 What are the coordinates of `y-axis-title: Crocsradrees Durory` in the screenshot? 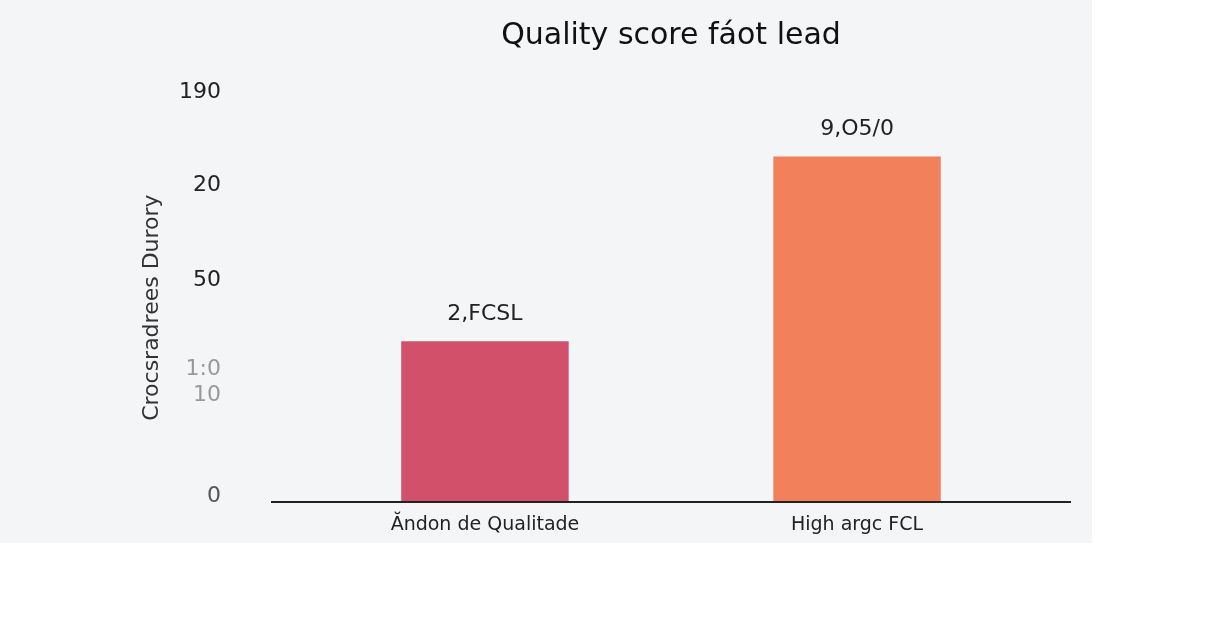 It's located at (150, 307).